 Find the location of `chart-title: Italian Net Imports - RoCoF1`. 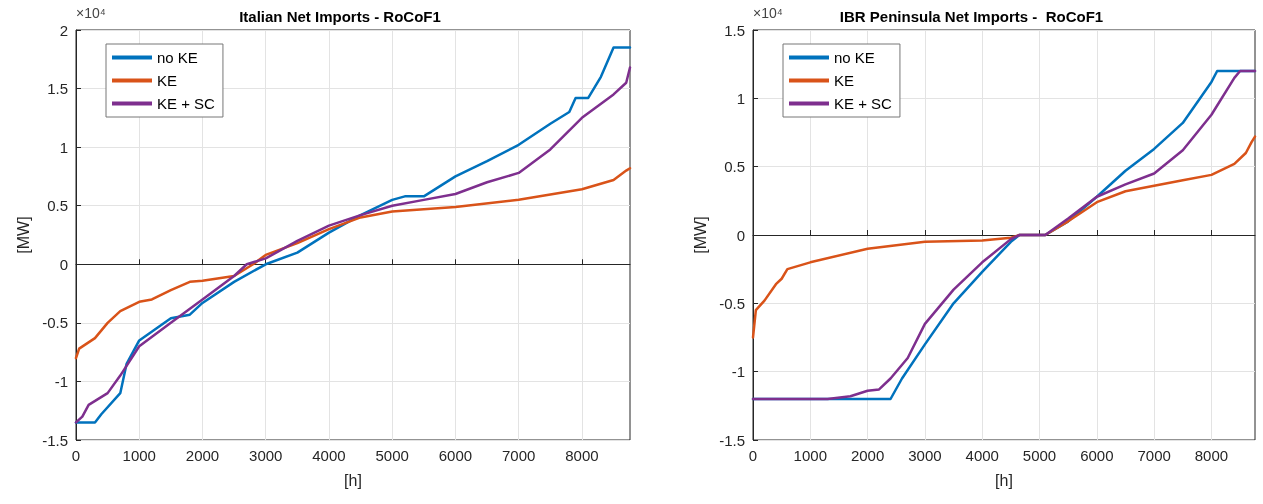

chart-title: Italian Net Imports - RoCoF1 is located at coordinates (340, 16).